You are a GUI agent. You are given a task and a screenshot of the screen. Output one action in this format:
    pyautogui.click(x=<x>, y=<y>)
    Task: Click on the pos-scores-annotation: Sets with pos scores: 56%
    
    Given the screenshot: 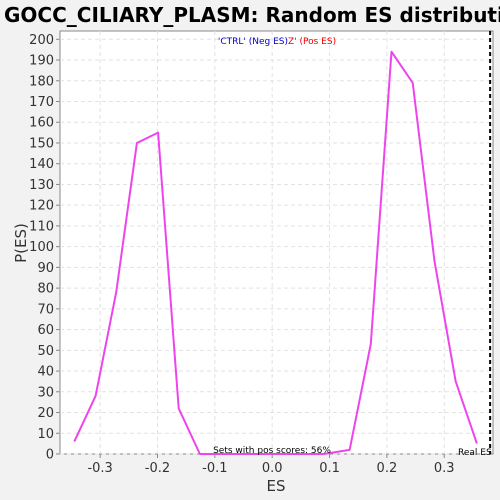 What is the action you would take?
    pyautogui.click(x=272, y=451)
    